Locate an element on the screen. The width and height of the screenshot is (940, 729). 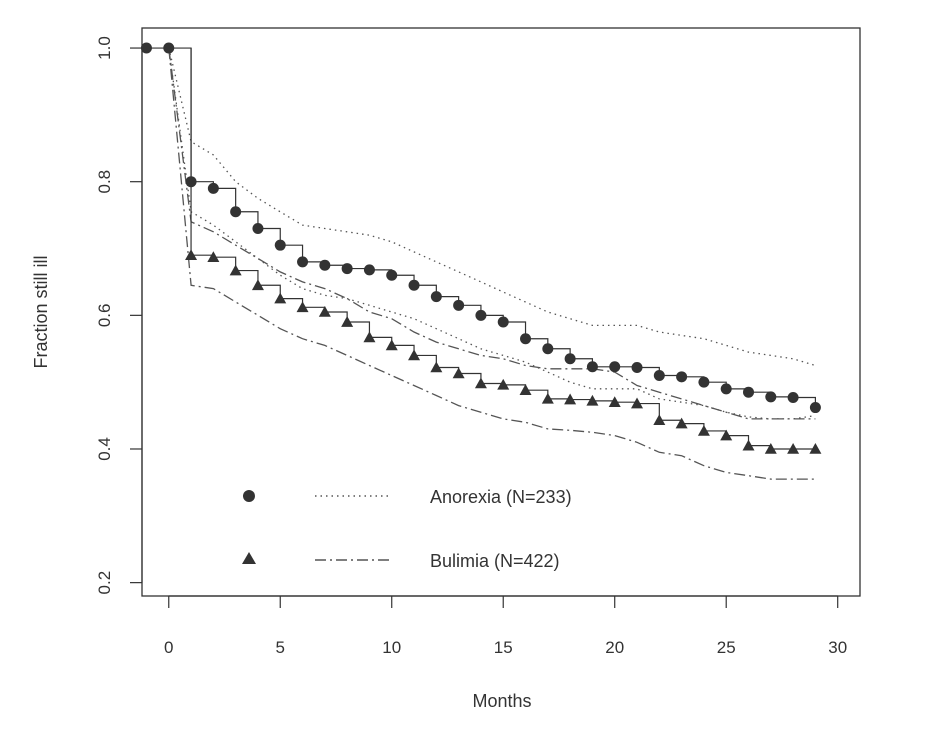
legend: Anorexia (N=233) Bulimia (N=422) is located at coordinates (407, 529).